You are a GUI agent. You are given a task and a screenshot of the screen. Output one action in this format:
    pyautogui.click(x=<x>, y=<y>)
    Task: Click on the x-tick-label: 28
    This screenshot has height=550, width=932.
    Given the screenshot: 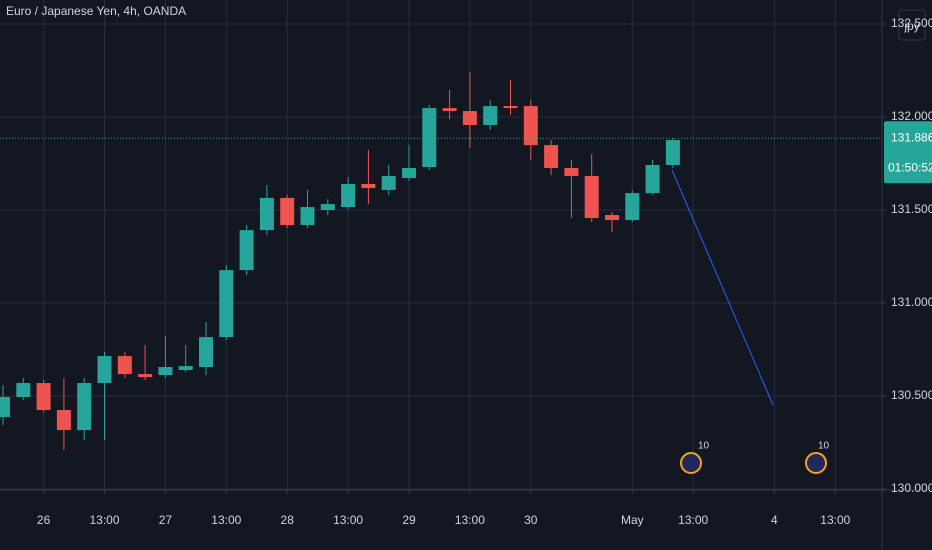 What is the action you would take?
    pyautogui.click(x=288, y=520)
    